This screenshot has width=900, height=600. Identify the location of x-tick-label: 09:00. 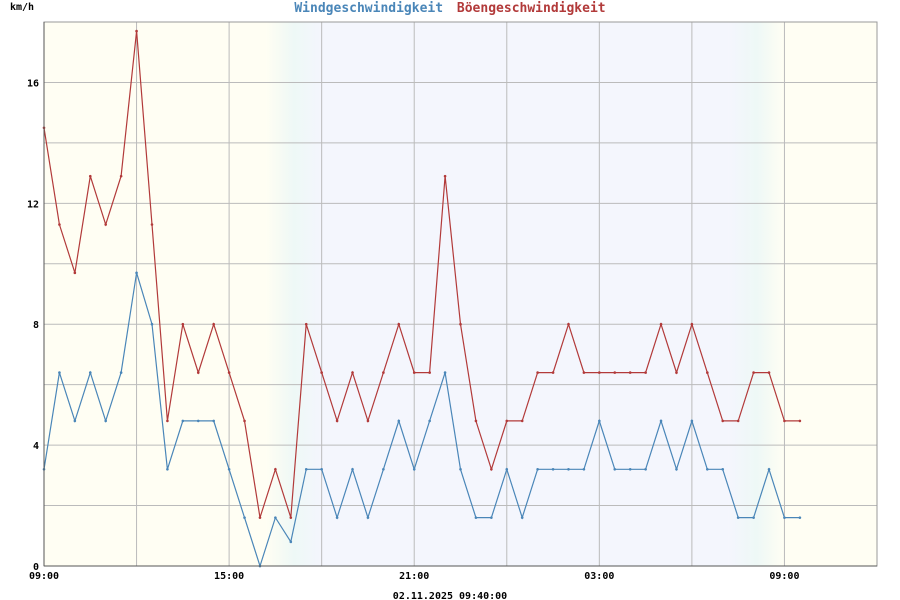
(784, 576).